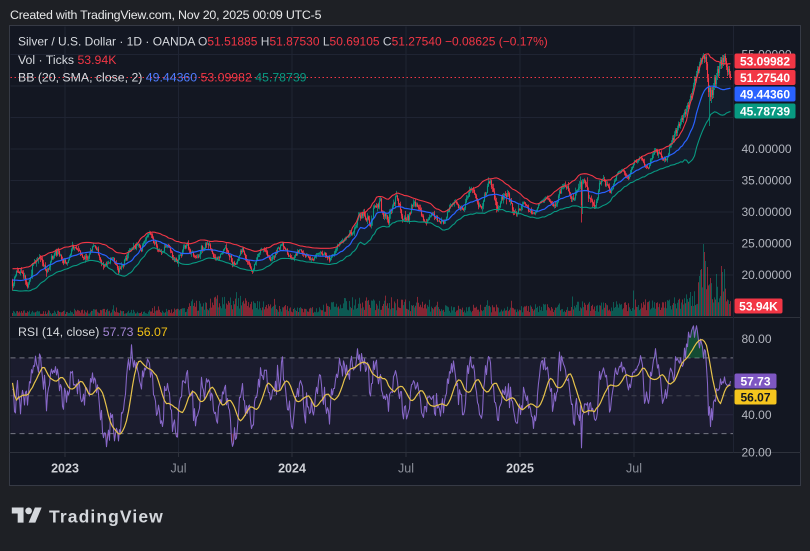 Image resolution: width=810 pixels, height=551 pixels. Describe the element at coordinates (93, 332) in the screenshot. I see `svg-text: RSI (14, close) 57.73 56.07` at that location.